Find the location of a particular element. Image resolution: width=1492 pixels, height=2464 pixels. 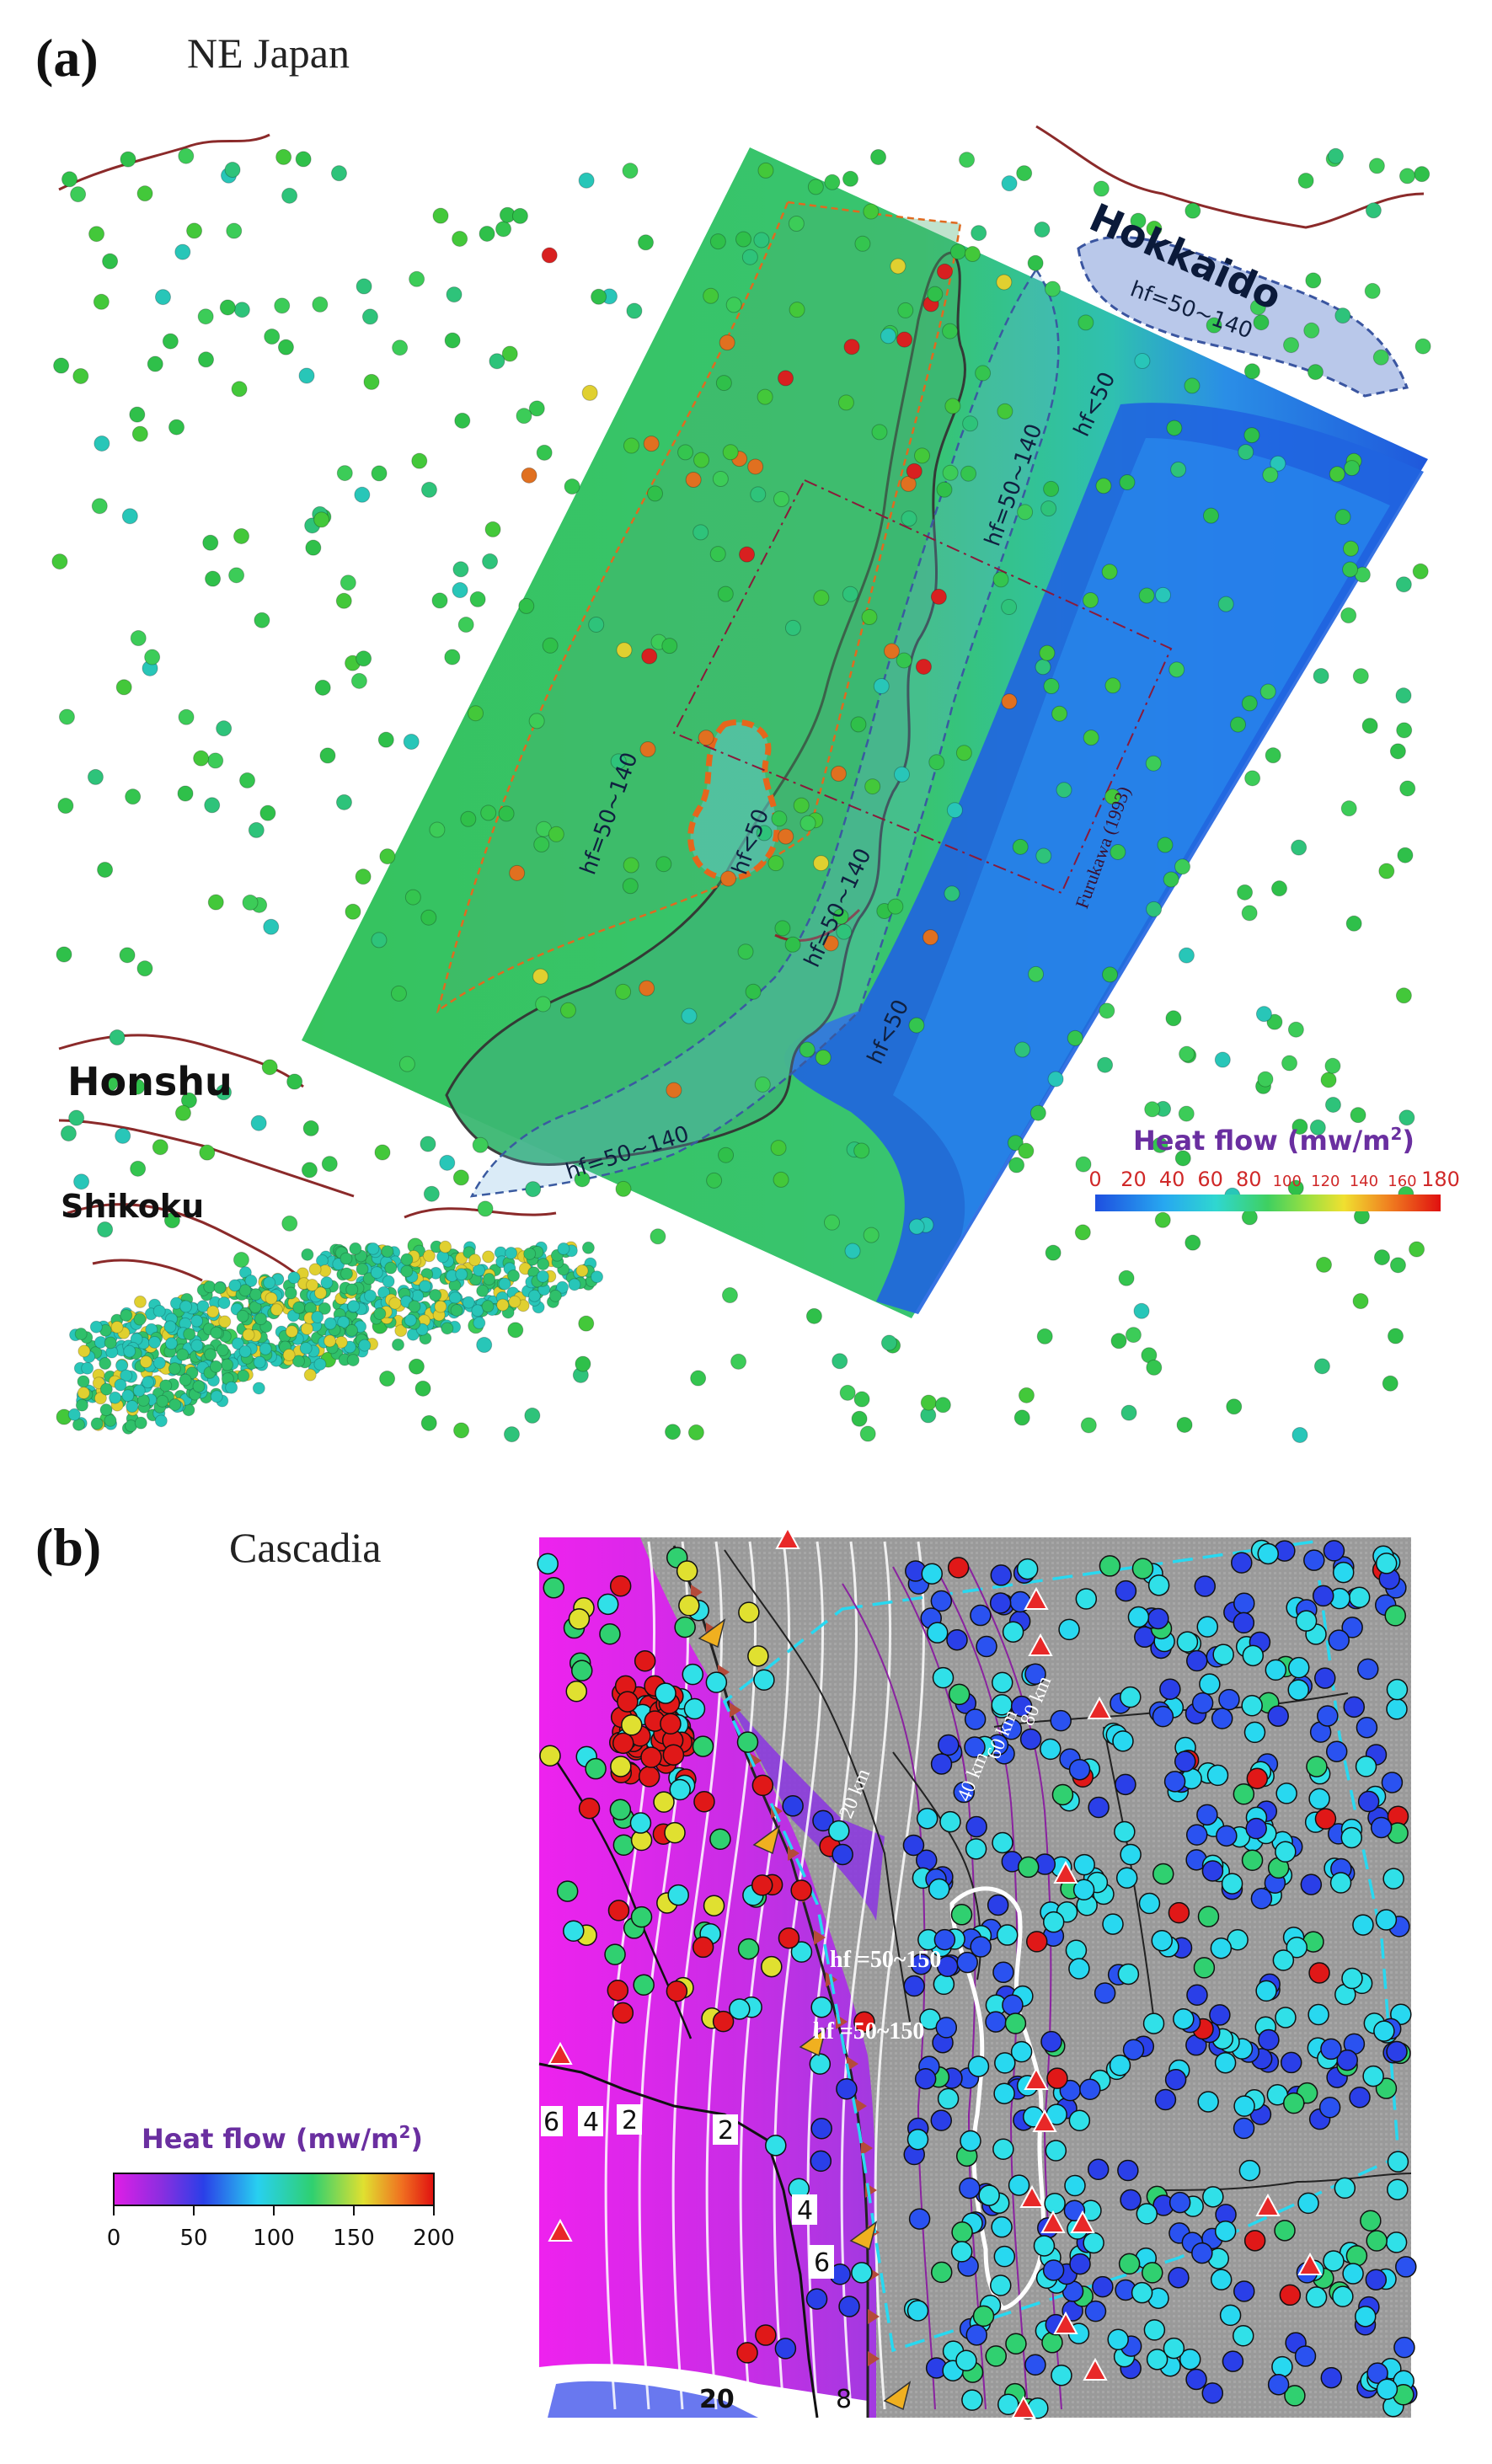

panel-b-colorbar-tick: 100 is located at coordinates (274, 2239).